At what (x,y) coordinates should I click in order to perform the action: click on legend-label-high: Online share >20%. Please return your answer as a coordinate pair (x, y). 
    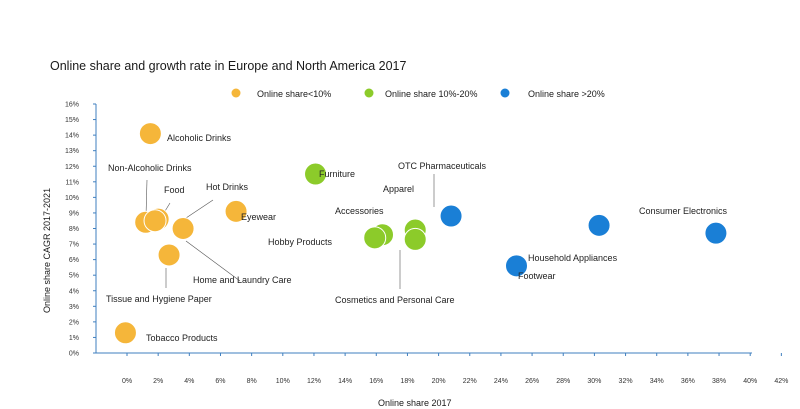
    Looking at the image, I should click on (566, 94).